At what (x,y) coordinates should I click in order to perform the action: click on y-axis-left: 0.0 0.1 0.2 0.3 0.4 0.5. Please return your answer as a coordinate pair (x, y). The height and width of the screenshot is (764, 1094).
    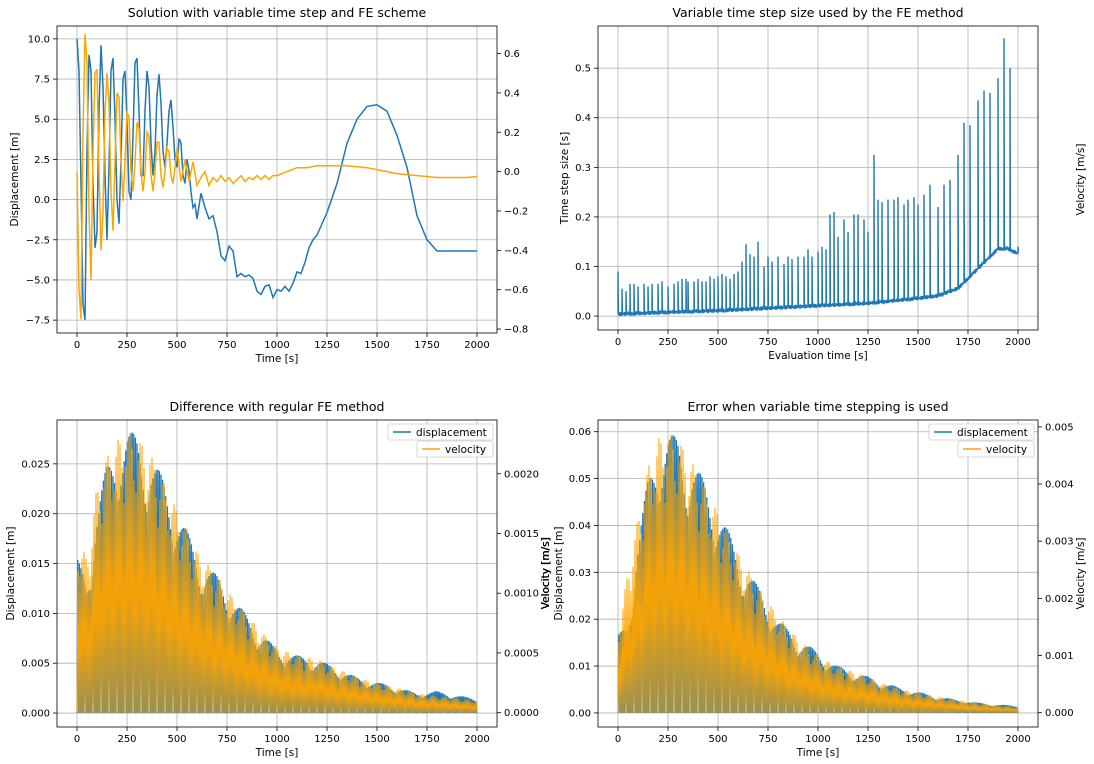
    Looking at the image, I should click on (586, 193).